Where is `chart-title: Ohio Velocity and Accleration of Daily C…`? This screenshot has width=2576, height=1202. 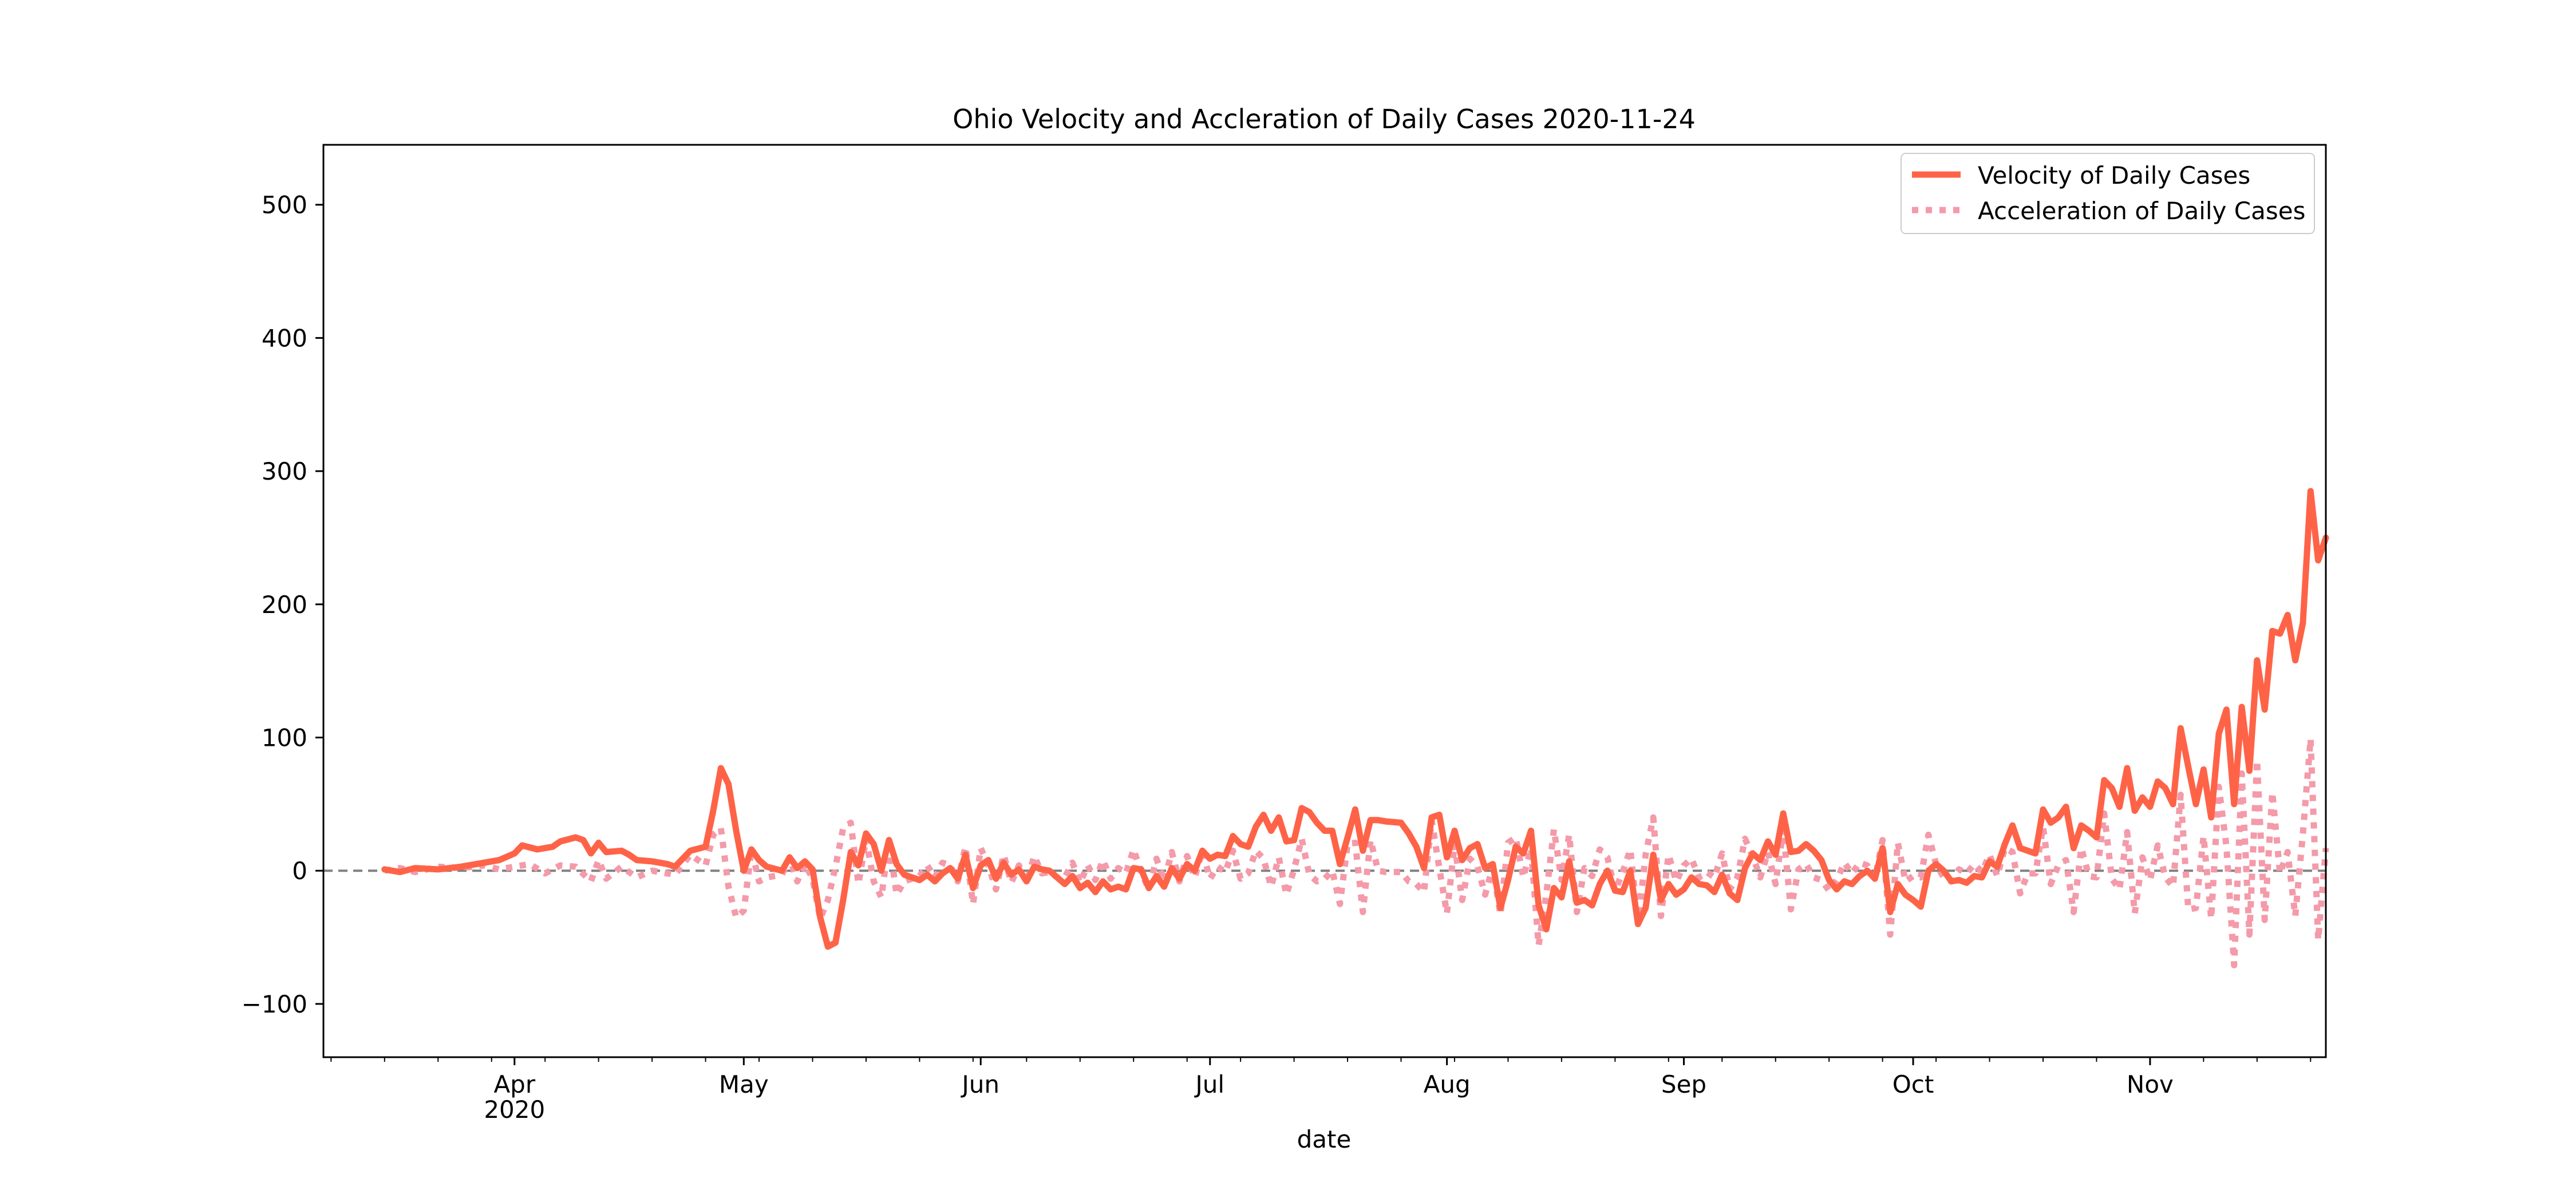
chart-title: Ohio Velocity and Accleration of Daily C… is located at coordinates (1324, 120).